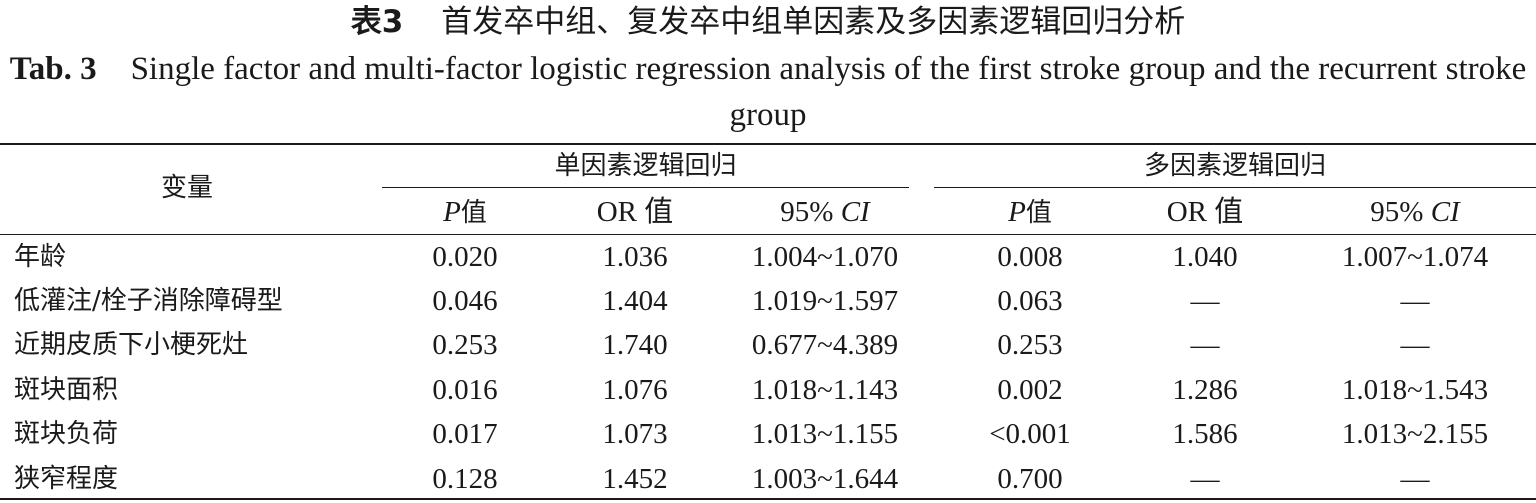 This screenshot has height=503, width=1536. I want to click on header-ci-multi: 95% CI, so click(1415, 212).